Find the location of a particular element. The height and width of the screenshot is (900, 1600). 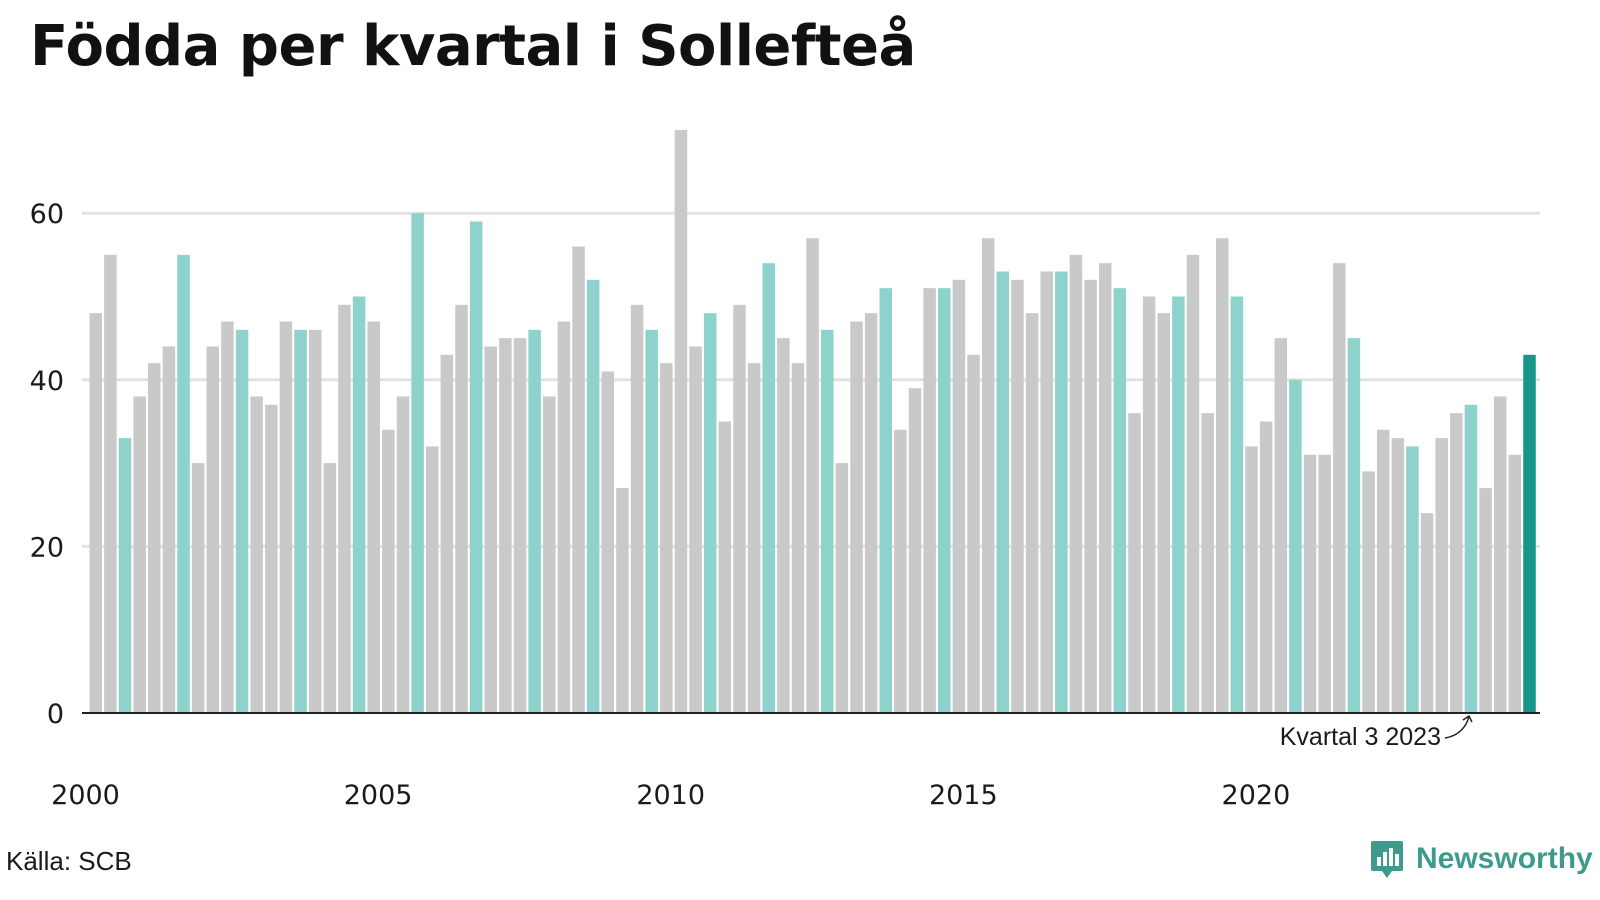

annotation-label: Kvartal 3 2023 is located at coordinates (1360, 737).